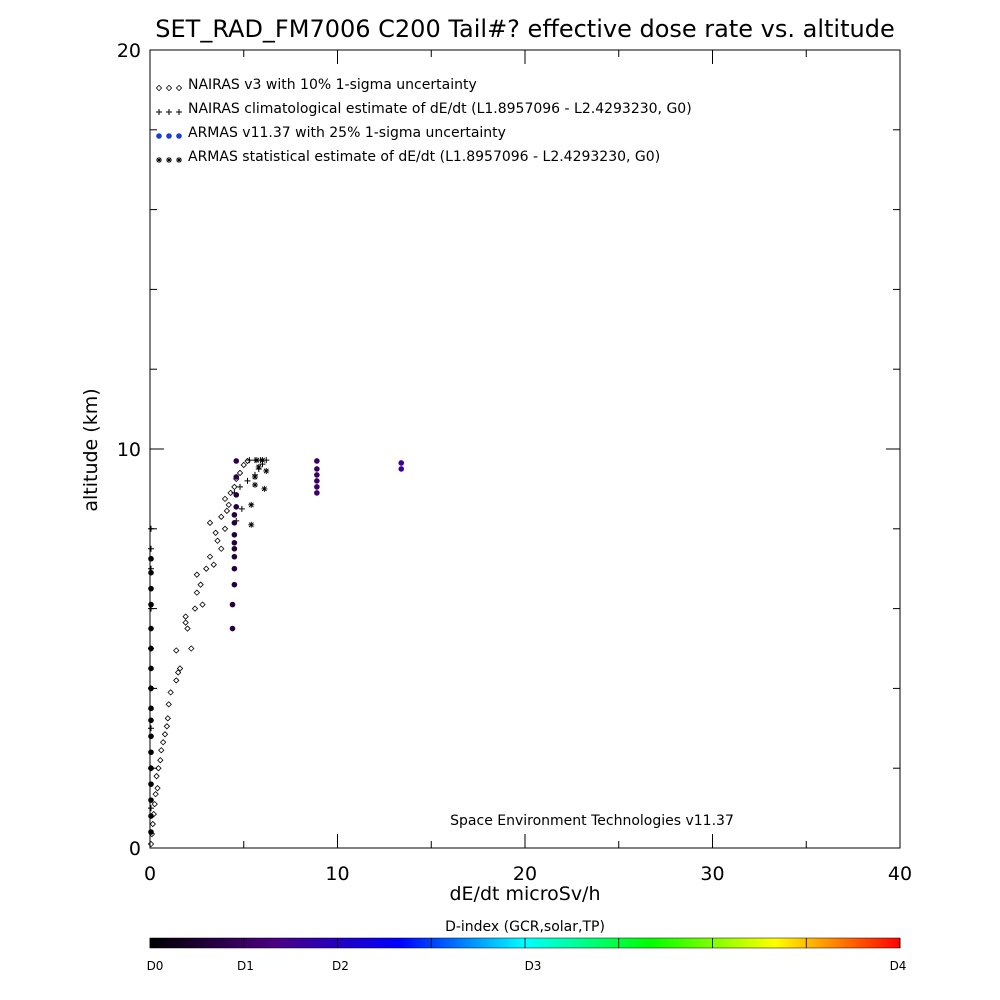  Describe the element at coordinates (155, 966) in the screenshot. I see `colorbar-label: D0` at that location.